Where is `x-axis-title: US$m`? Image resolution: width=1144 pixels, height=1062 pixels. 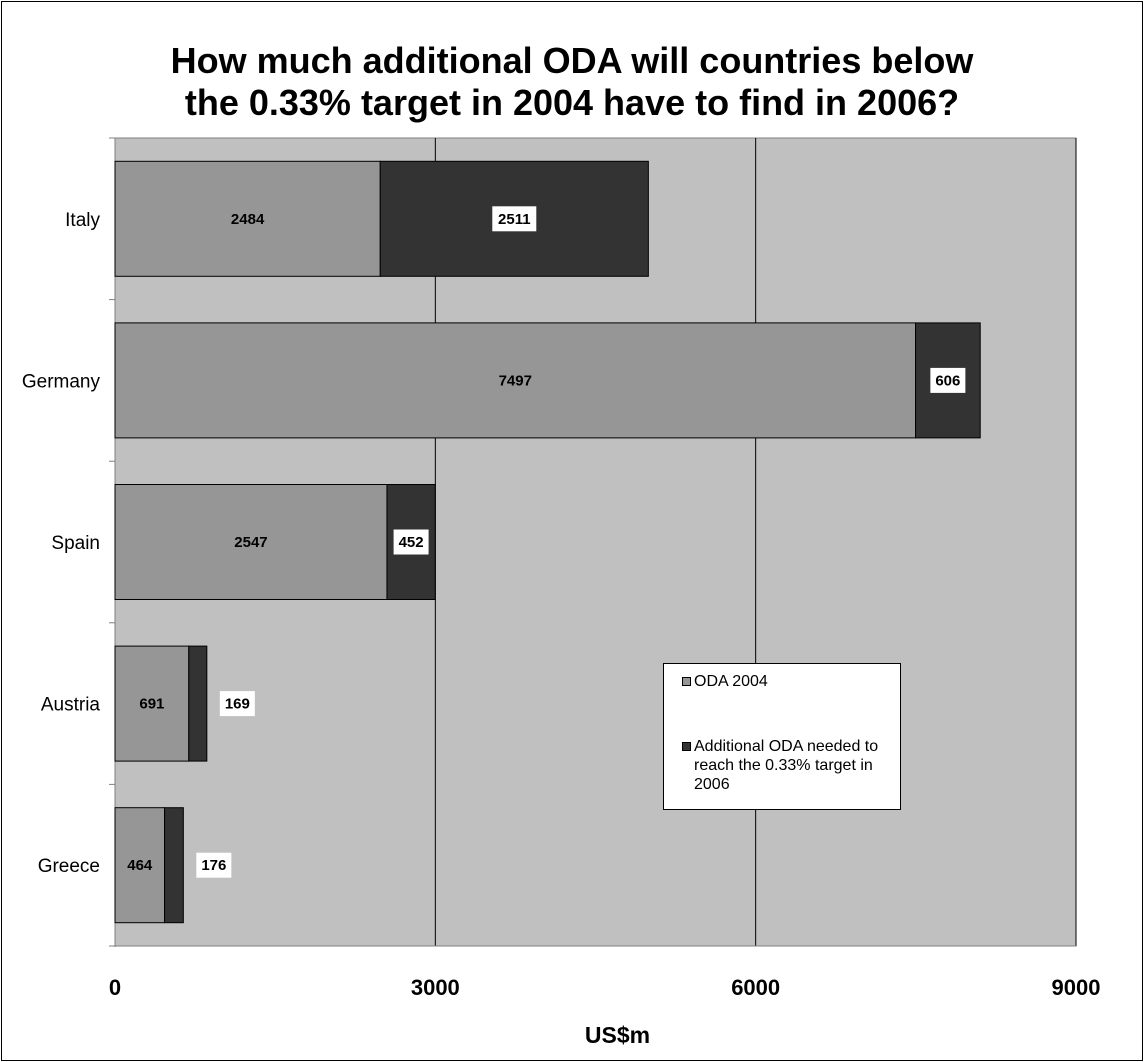
x-axis-title: US$m is located at coordinates (617, 1035).